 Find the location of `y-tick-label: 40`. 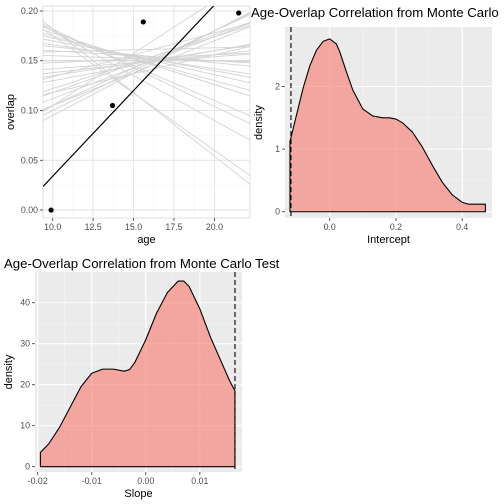

y-tick-label: 40 is located at coordinates (25, 303).